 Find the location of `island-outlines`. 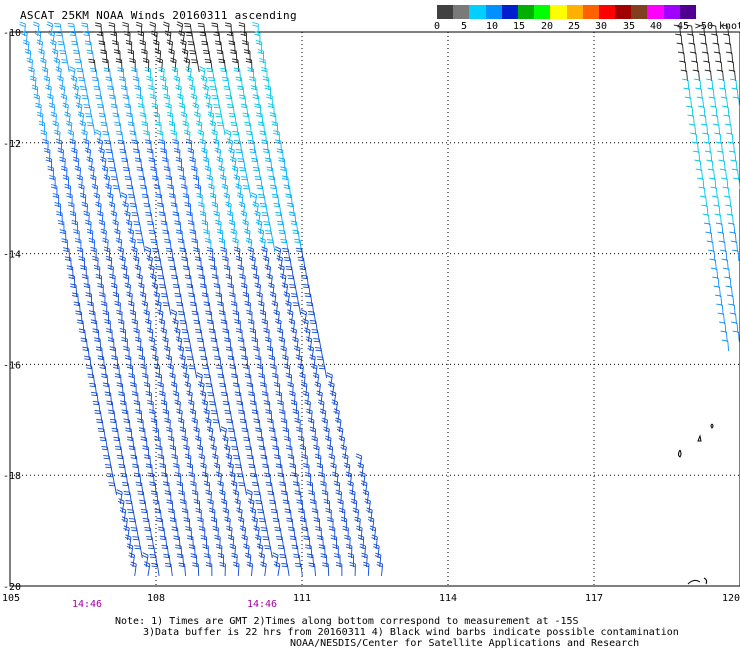

island-outlines is located at coordinates (696, 504).